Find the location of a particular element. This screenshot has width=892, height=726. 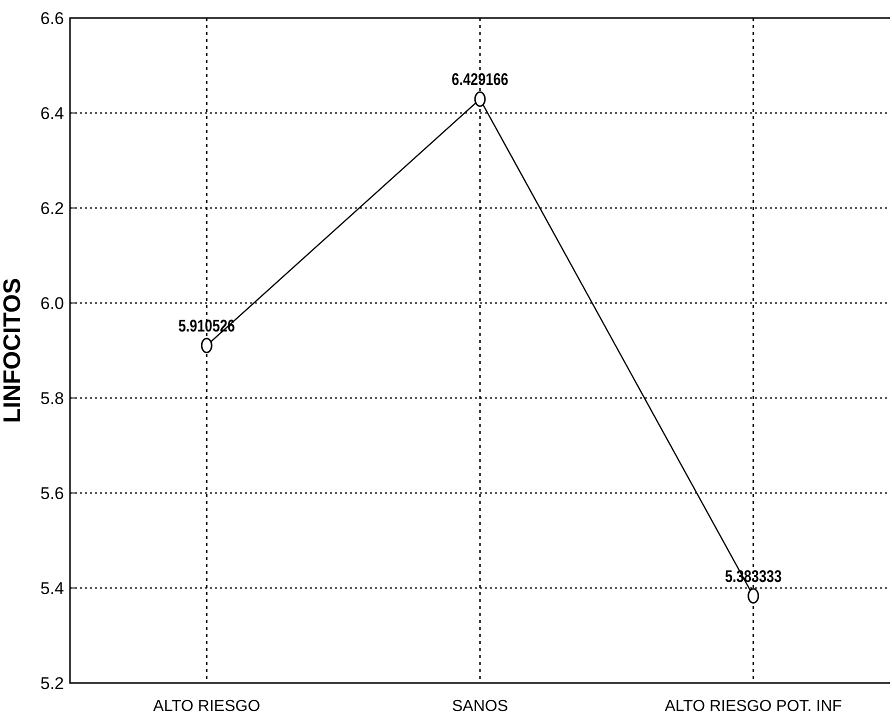

y-tick-label: 6.2 is located at coordinates (52, 208).